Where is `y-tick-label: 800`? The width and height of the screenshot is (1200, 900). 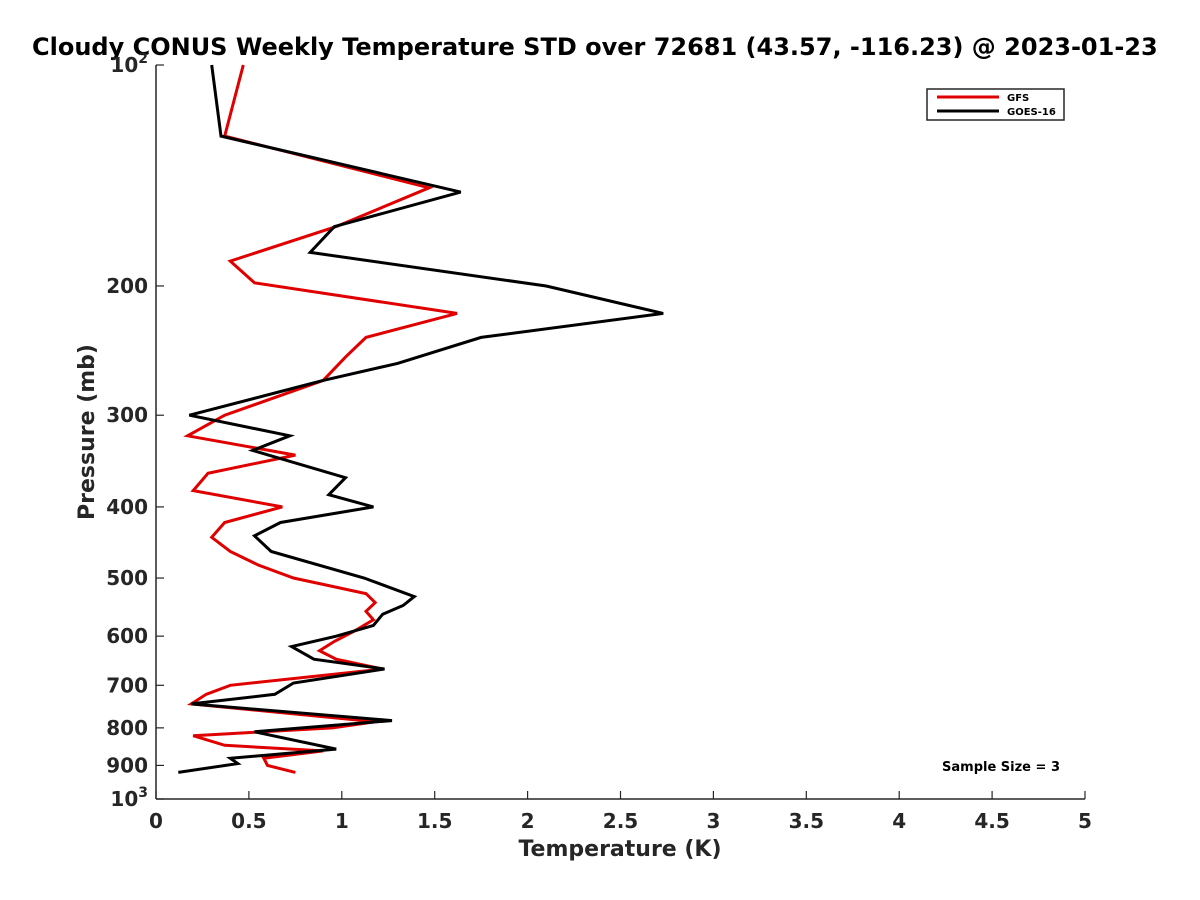
y-tick-label: 800 is located at coordinates (127, 728).